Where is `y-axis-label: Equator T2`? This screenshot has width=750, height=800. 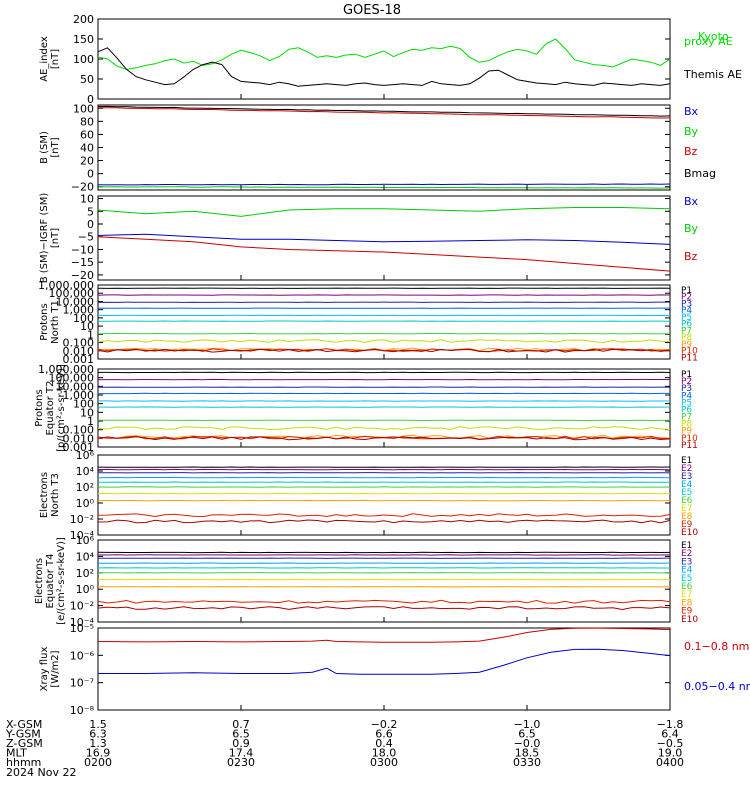 y-axis-label: Equator T2 is located at coordinates (50, 408).